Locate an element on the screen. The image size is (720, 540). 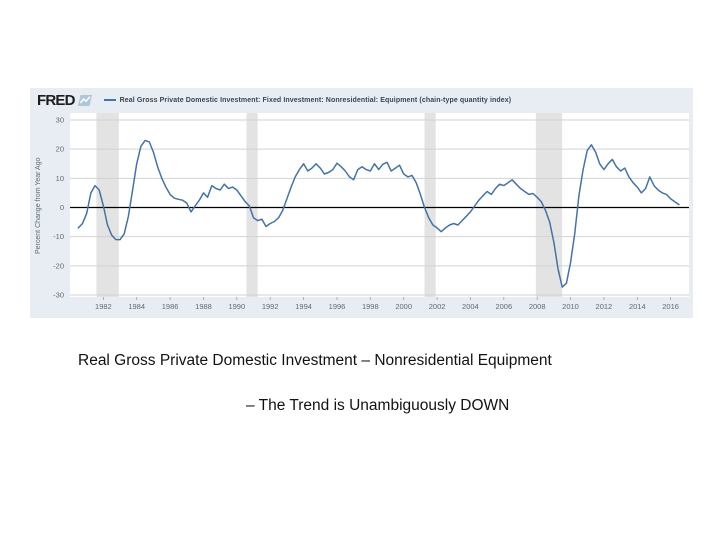
svg-text: 1992 is located at coordinates (270, 306).